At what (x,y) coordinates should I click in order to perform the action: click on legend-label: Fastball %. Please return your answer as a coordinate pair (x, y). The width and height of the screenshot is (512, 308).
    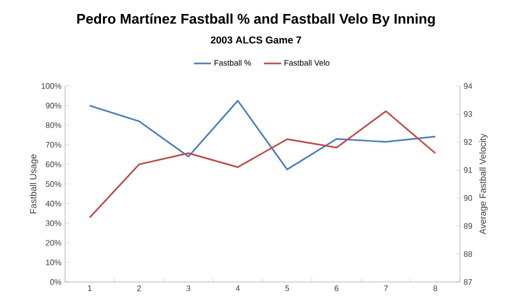
    Looking at the image, I should click on (232, 63).